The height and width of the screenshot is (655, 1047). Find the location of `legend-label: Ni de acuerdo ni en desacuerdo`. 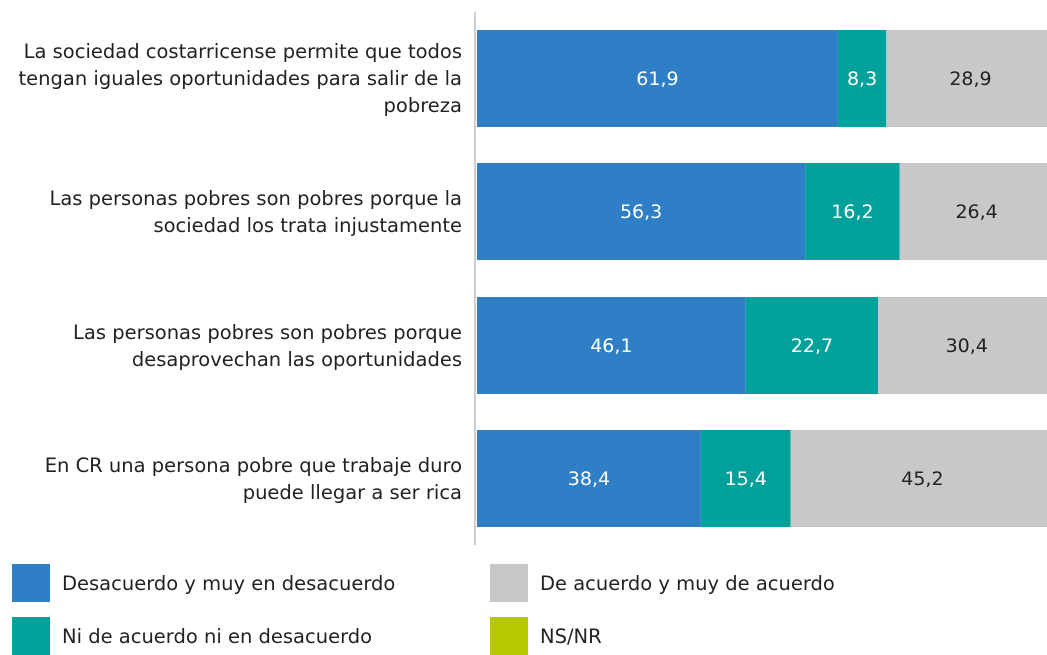

legend-label: Ni de acuerdo ni en desacuerdo is located at coordinates (217, 636).